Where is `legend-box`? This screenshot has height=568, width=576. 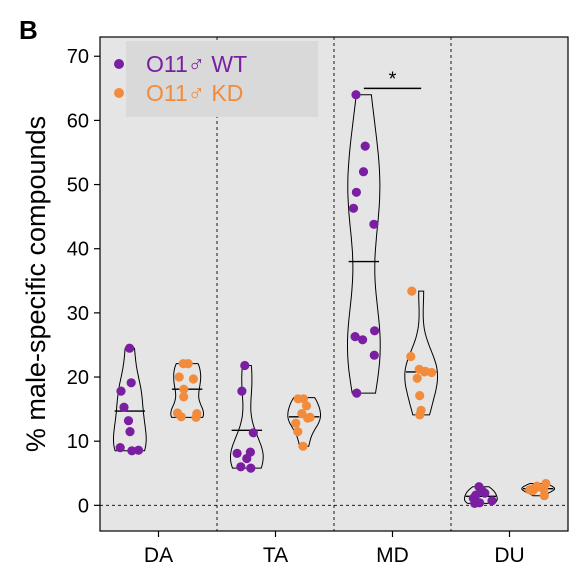 legend-box is located at coordinates (222, 79).